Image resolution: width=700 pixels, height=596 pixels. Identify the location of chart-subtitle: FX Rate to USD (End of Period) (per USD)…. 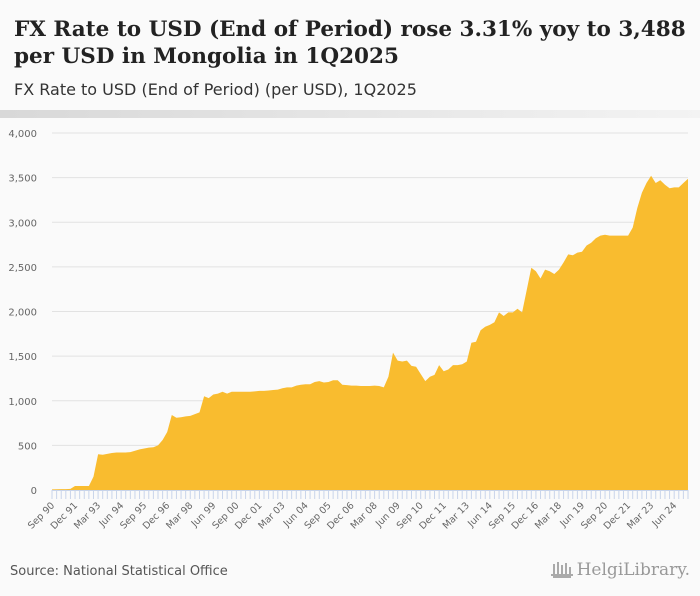
(215, 89).